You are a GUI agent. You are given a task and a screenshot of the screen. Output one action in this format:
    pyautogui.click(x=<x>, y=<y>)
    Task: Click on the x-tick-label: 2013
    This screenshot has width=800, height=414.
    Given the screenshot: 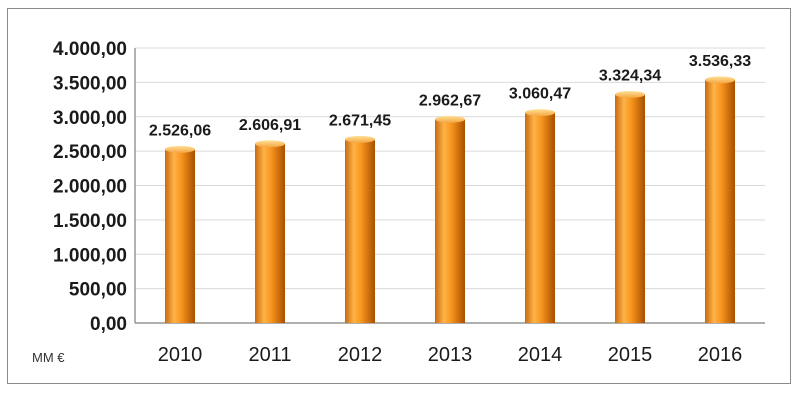 What is the action you would take?
    pyautogui.click(x=450, y=355)
    